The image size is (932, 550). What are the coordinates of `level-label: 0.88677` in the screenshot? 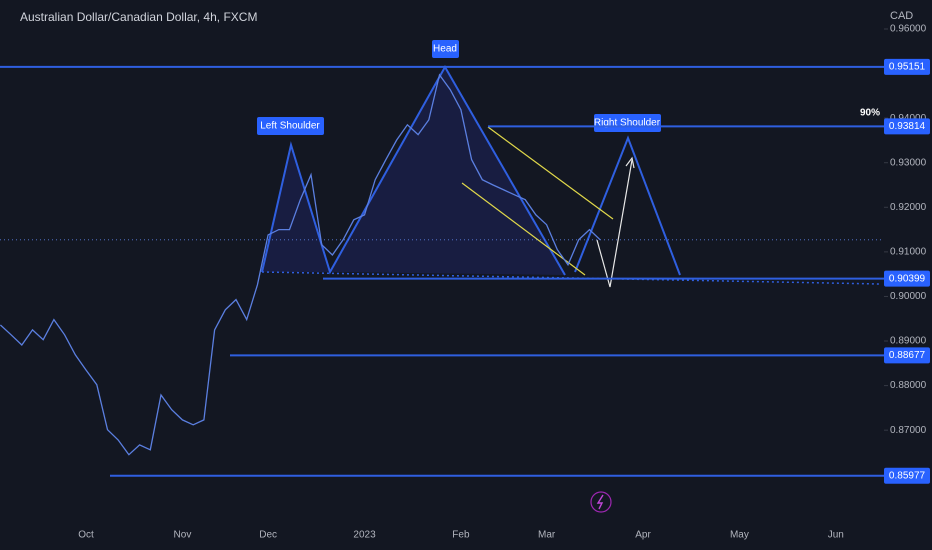 It's located at (907, 355).